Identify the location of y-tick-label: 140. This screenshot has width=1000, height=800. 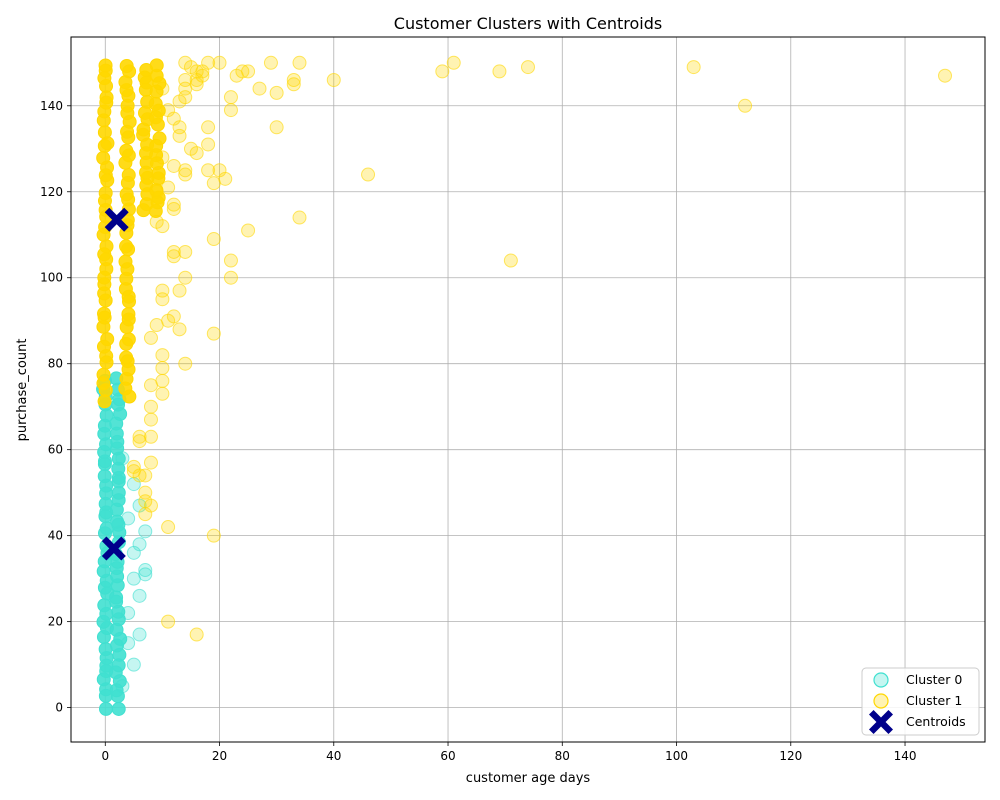
(51, 106).